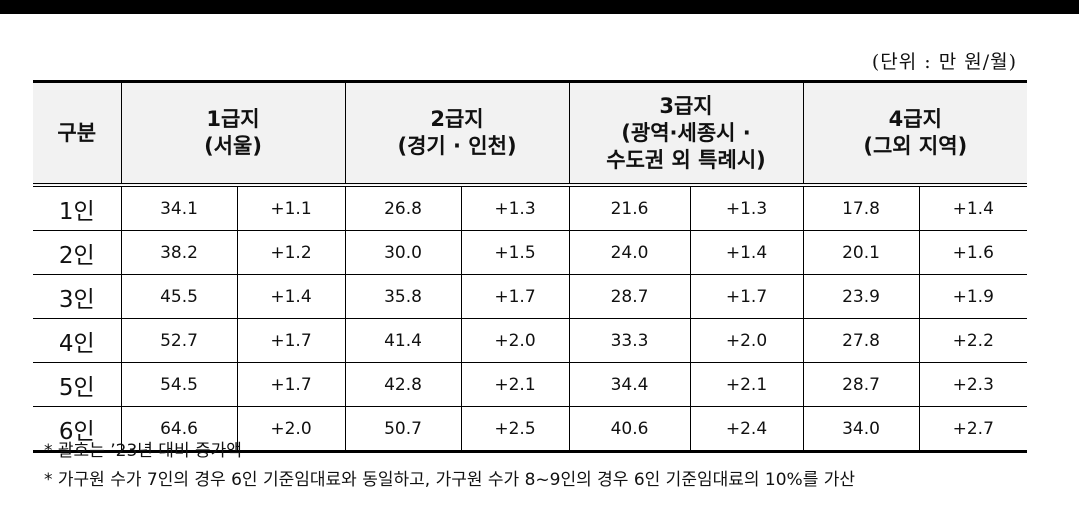  I want to click on cell: 40.6, so click(629, 429).